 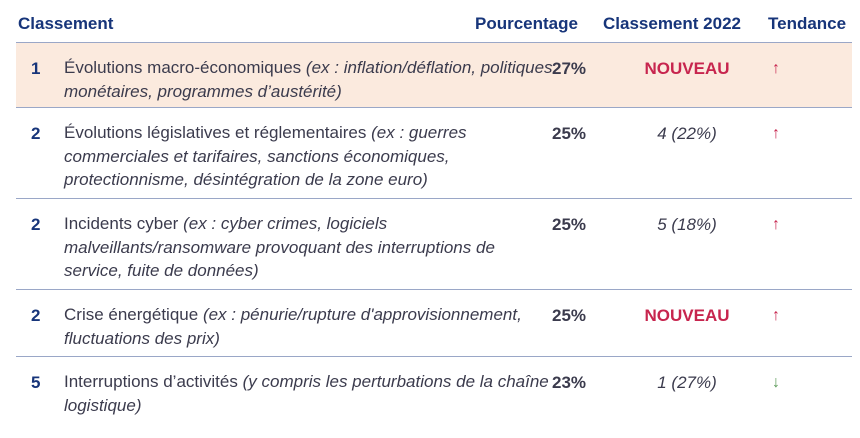 What do you see at coordinates (121, 223) in the screenshot?
I see `row-title: Incidents cyber` at bounding box center [121, 223].